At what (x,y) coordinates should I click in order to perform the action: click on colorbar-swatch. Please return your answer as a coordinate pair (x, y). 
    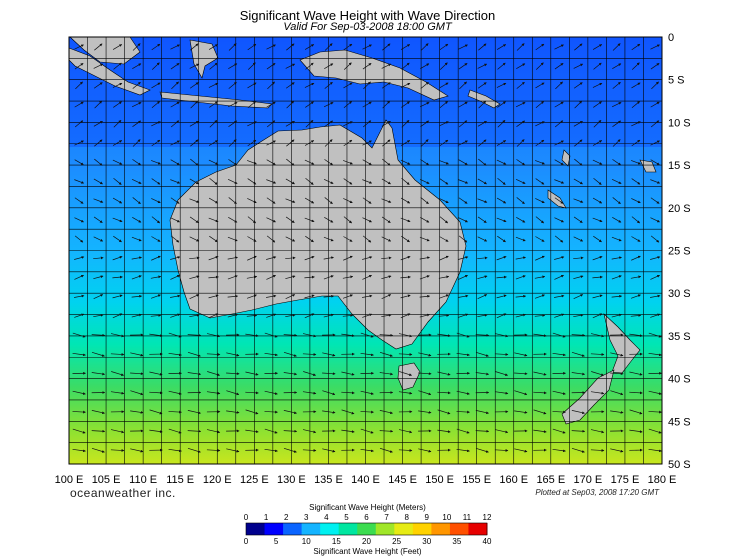
    Looking at the image, I should click on (256, 529).